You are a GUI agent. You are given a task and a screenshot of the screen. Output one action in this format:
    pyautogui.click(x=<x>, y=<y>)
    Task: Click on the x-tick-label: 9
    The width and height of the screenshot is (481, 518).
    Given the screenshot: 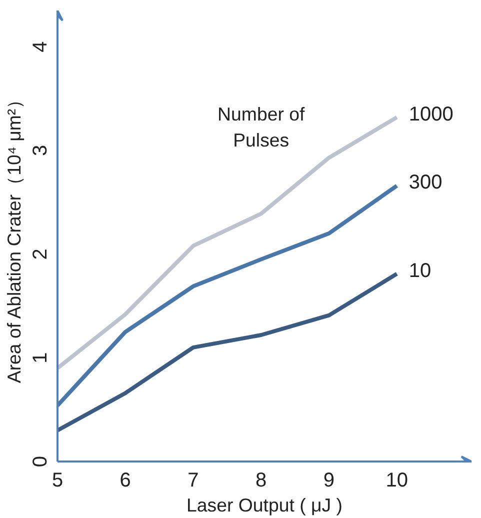 What is the action you would take?
    pyautogui.click(x=329, y=481)
    